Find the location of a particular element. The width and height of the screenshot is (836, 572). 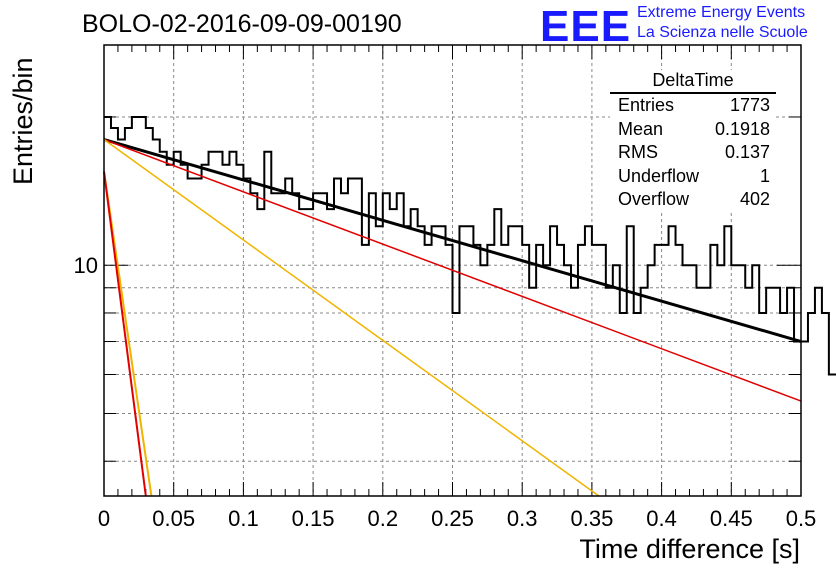

eee-logo-mark: EEE is located at coordinates (586, 26).